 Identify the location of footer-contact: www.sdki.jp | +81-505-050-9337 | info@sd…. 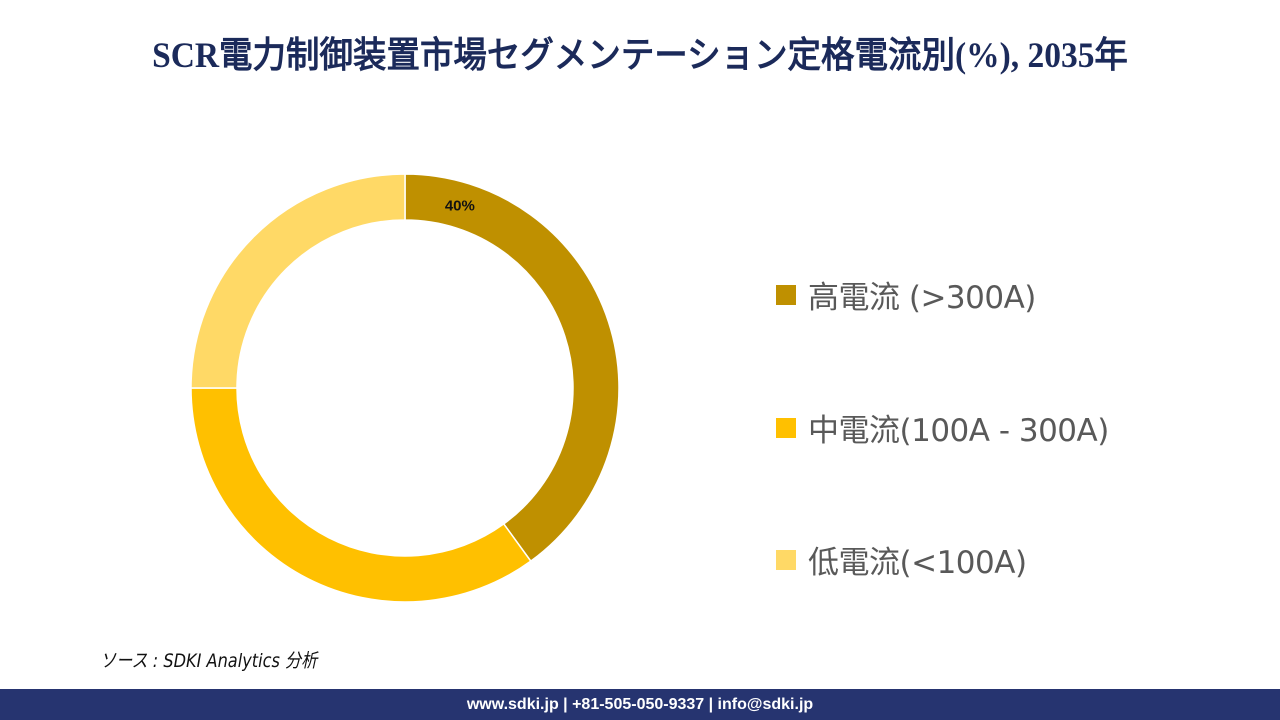
(640, 704).